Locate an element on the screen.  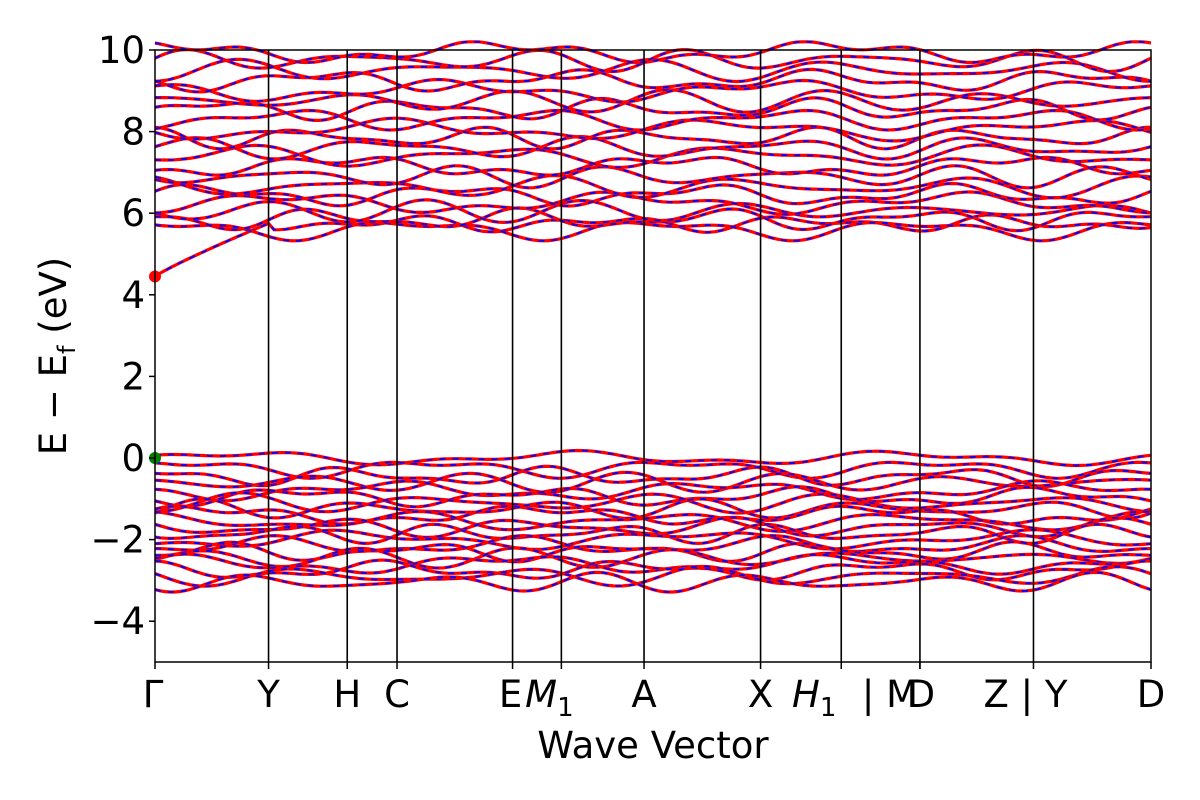
y-tick-label: 6 is located at coordinates (133, 213).